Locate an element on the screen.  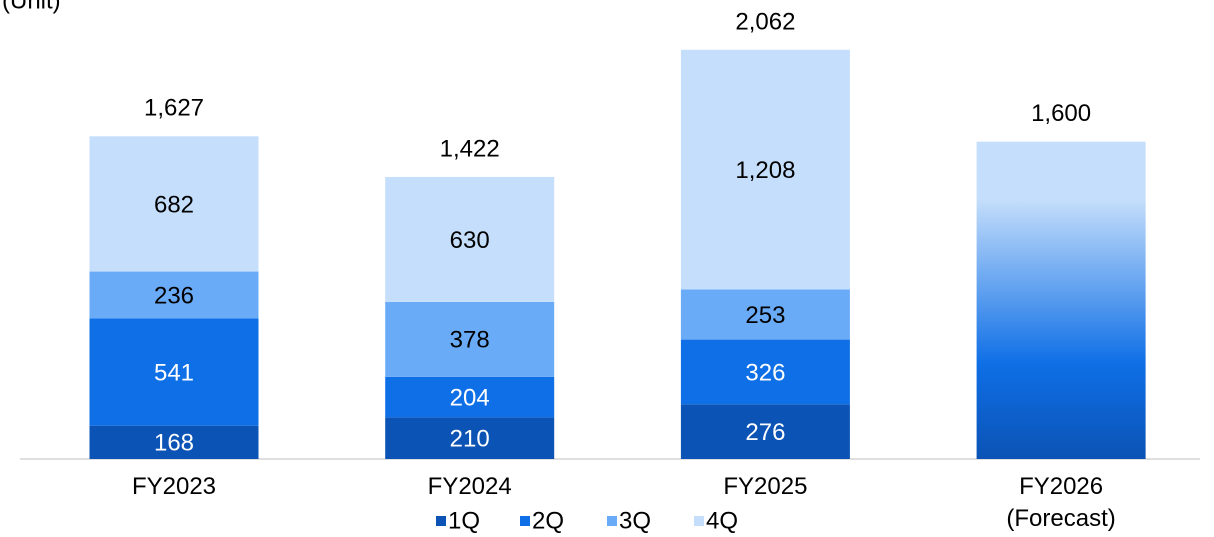
value-label: 682 is located at coordinates (174, 204).